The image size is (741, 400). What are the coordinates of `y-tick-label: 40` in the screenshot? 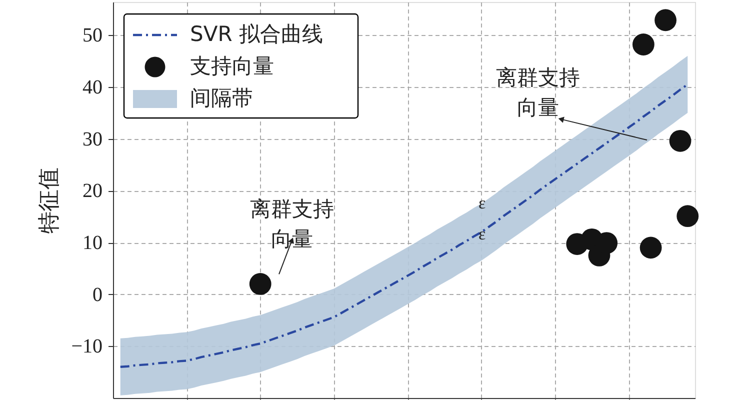 It's located at (92, 87).